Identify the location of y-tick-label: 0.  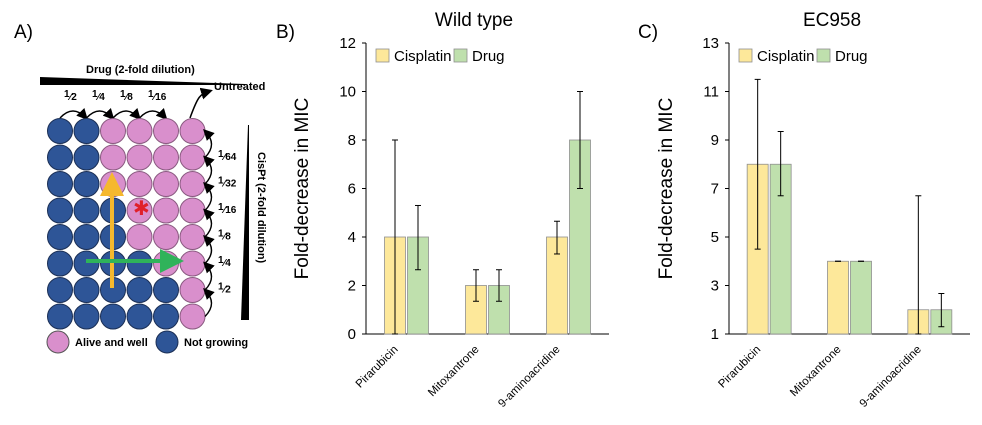
(352, 334).